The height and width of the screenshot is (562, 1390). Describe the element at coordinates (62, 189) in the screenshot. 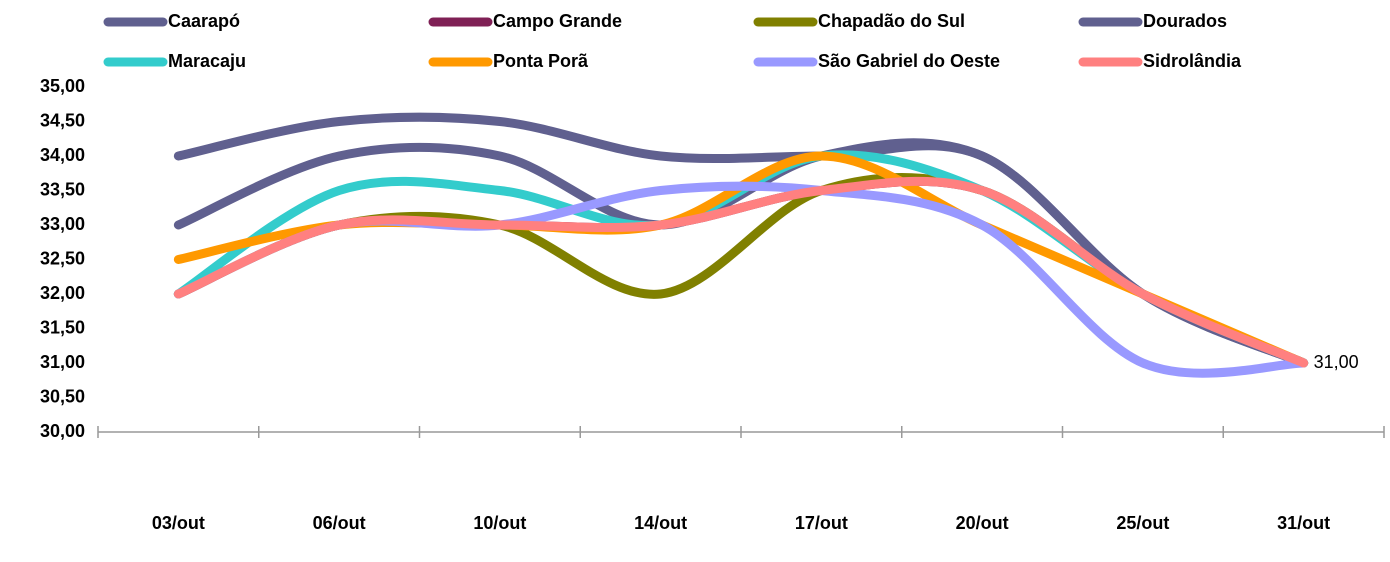

I see `y-tick-label: 33,50` at that location.